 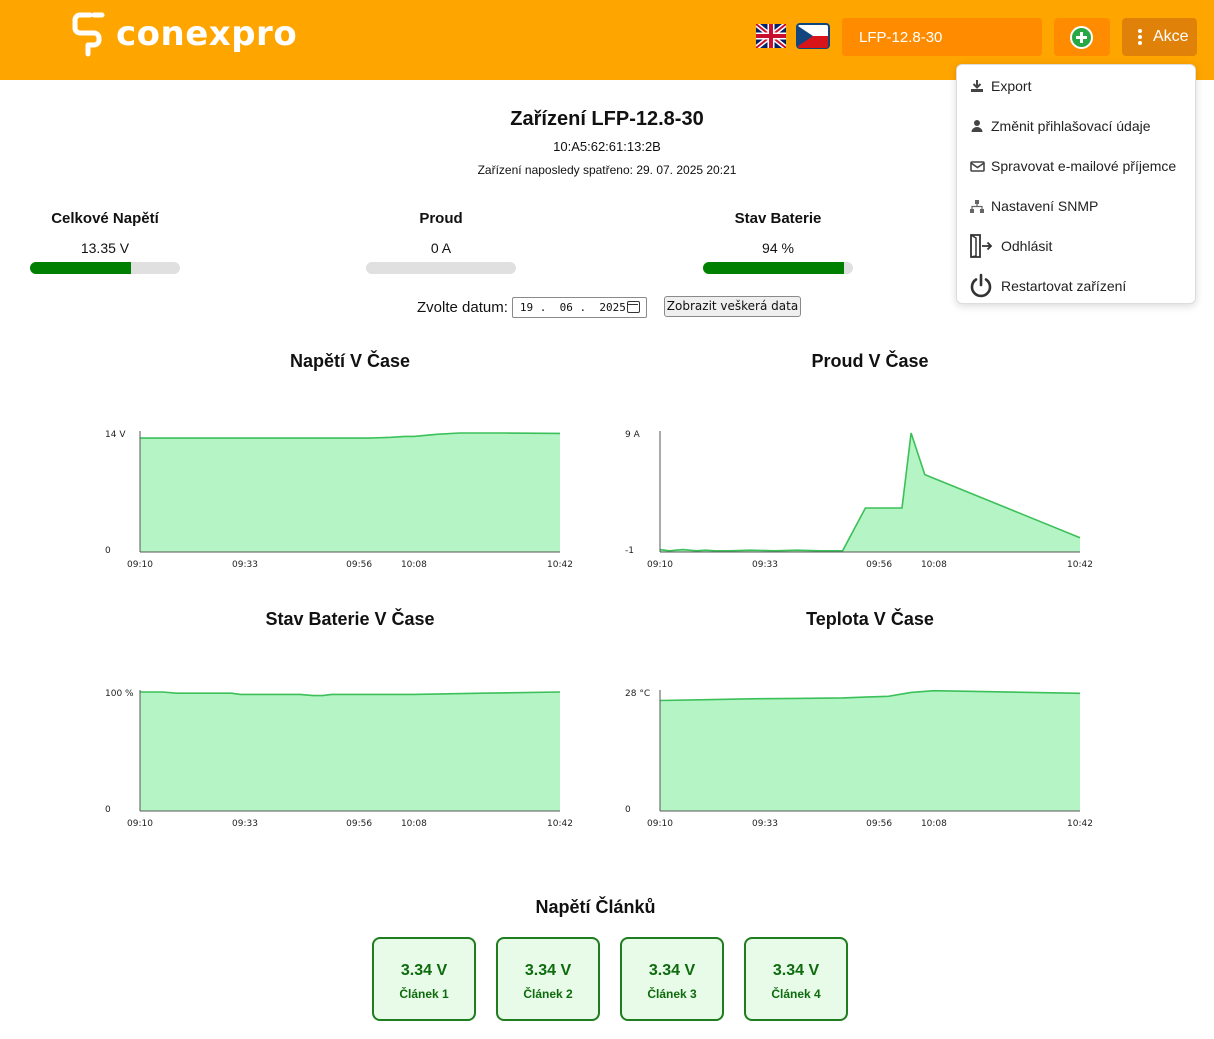 What do you see at coordinates (1076, 246) in the screenshot?
I see `menu-item-logout: Odhlásit` at bounding box center [1076, 246].